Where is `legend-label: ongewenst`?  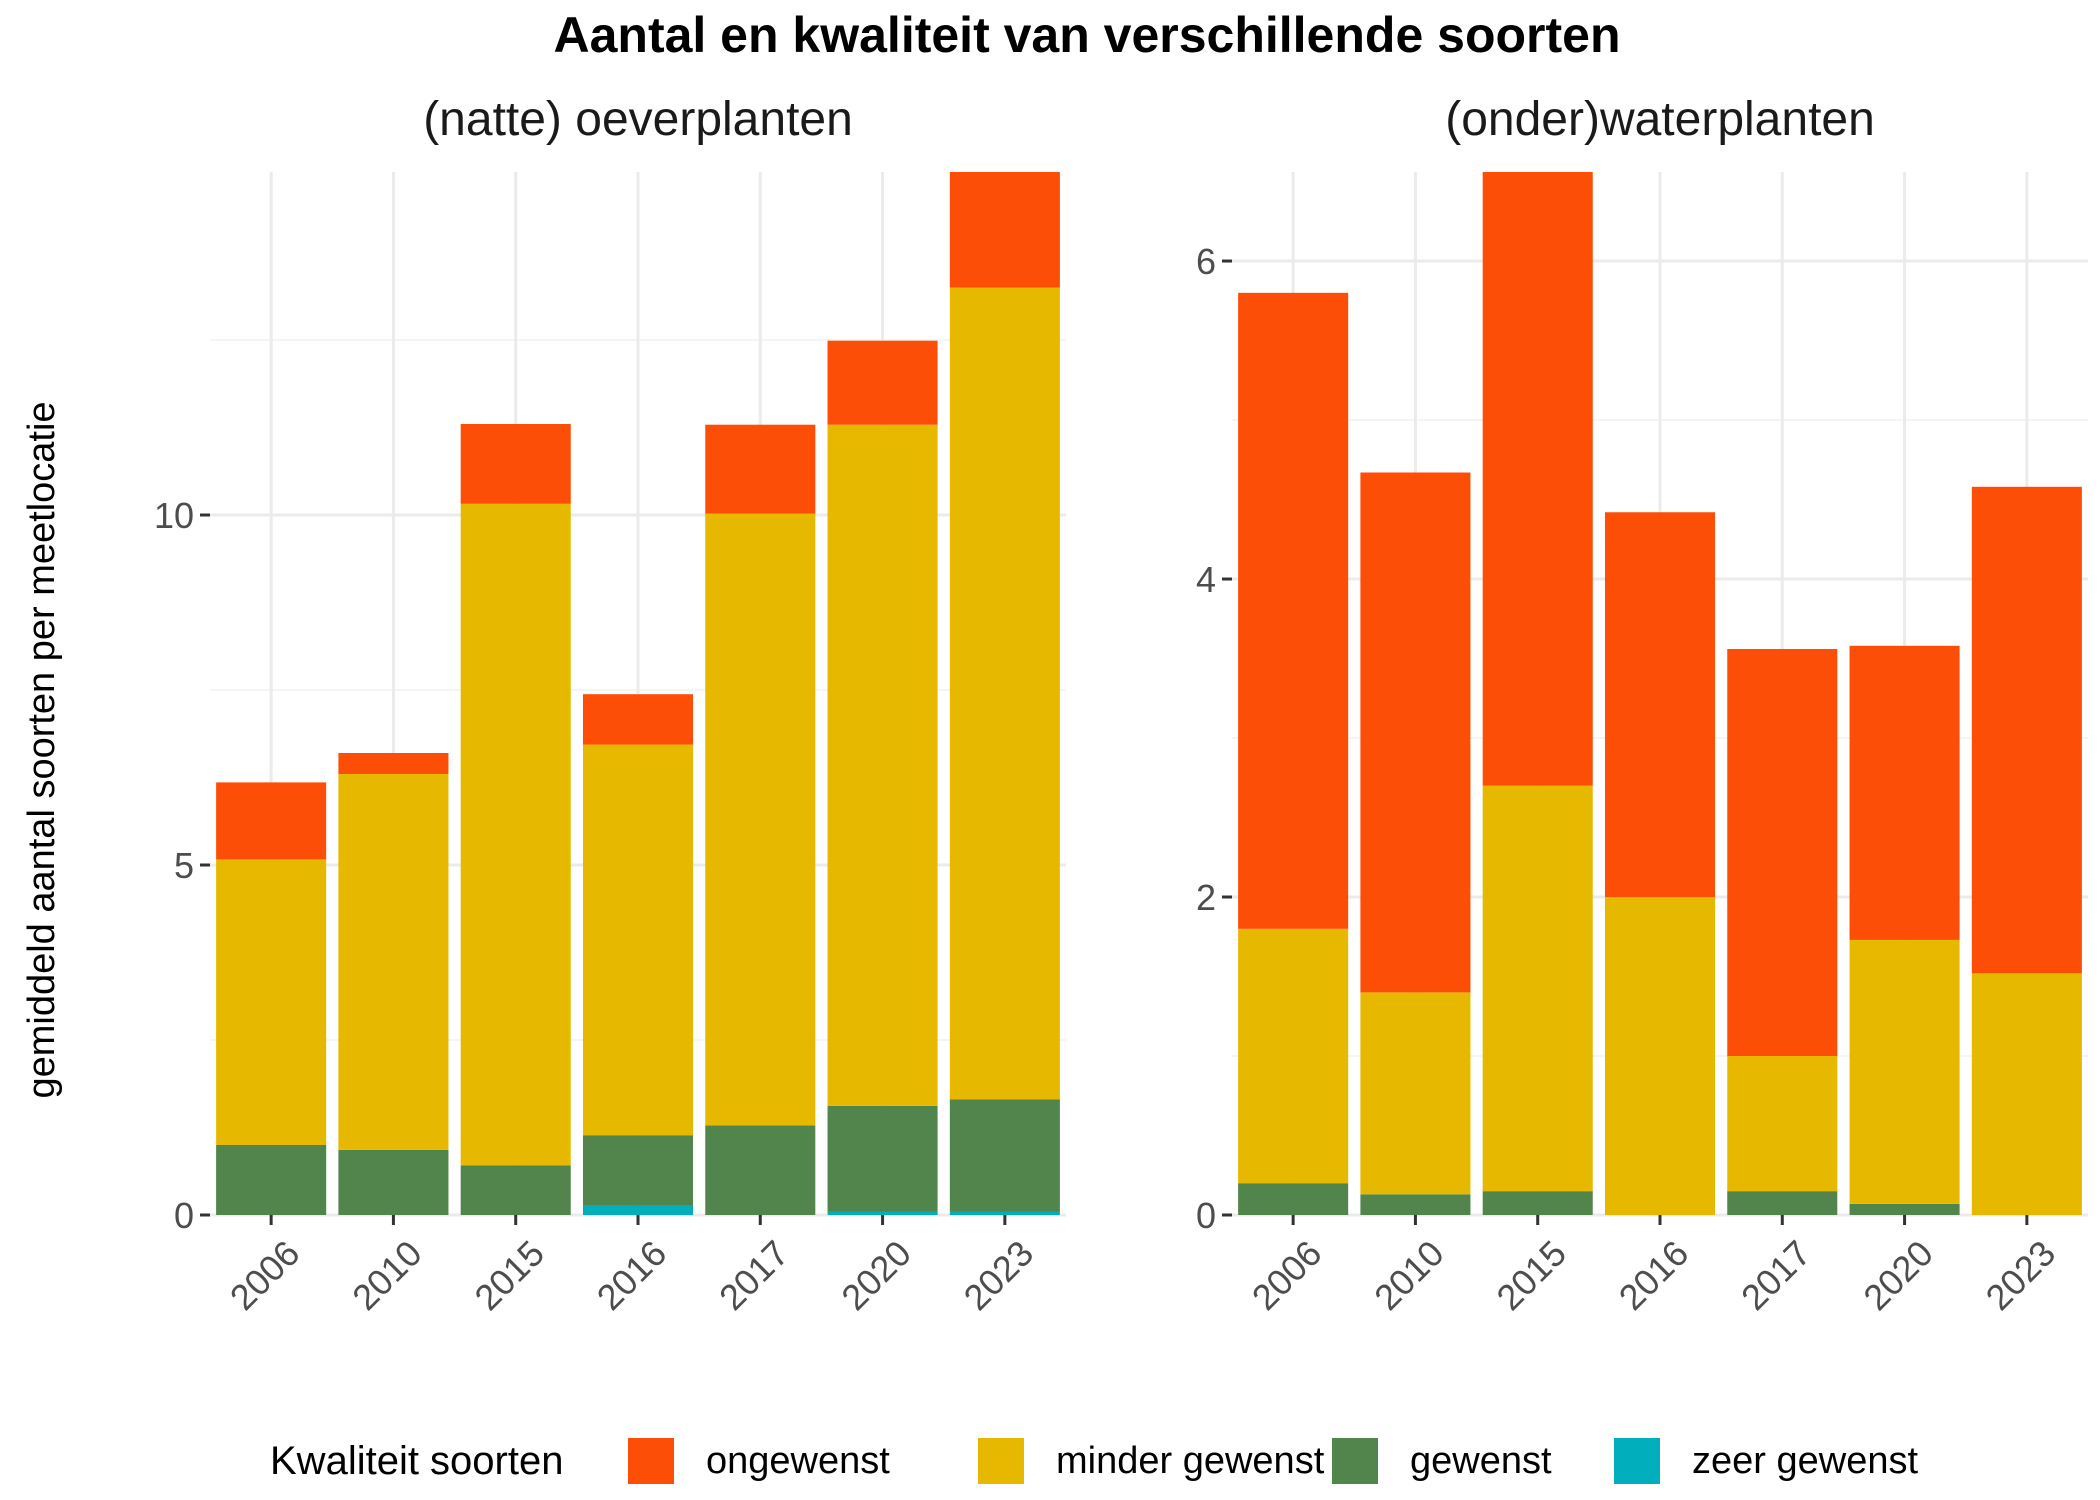 legend-label: ongewenst is located at coordinates (798, 1461).